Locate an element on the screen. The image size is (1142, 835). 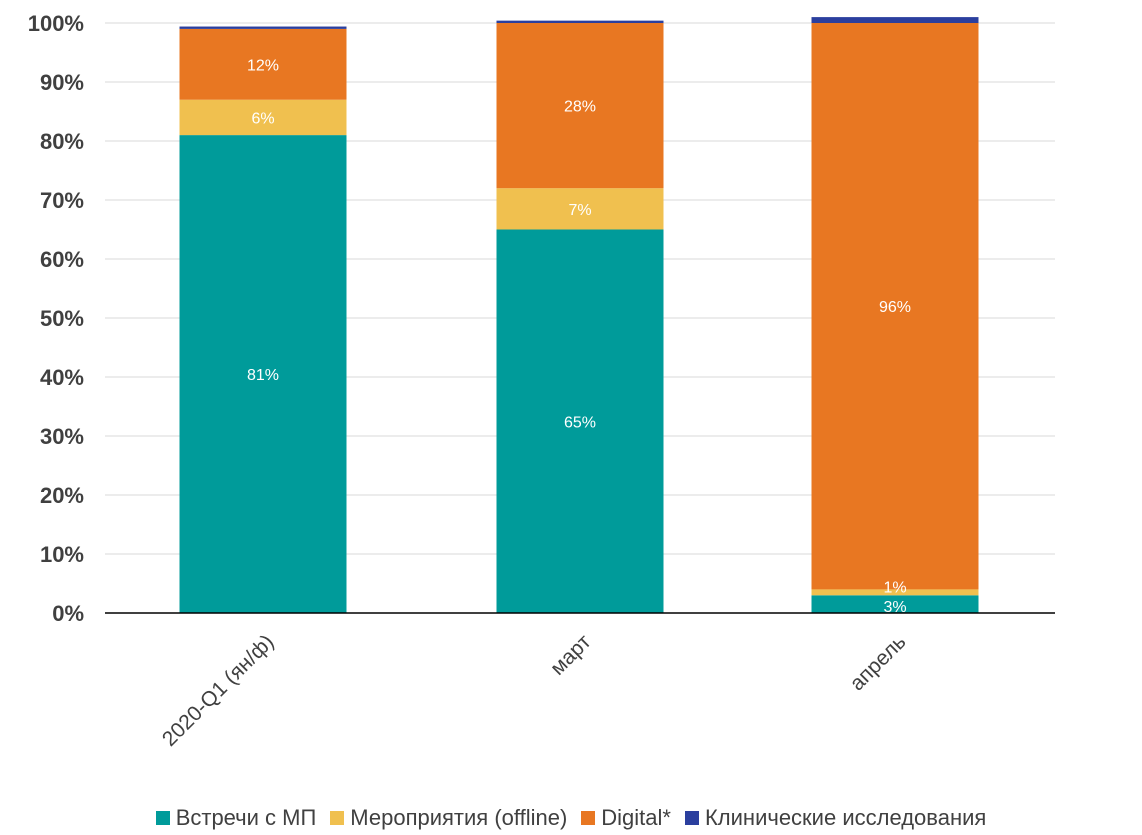
y-axis-ticks: 0% 10% 20% 30% 40% 50% 60% 70% 80% 90% 100% is located at coordinates (56, 318).